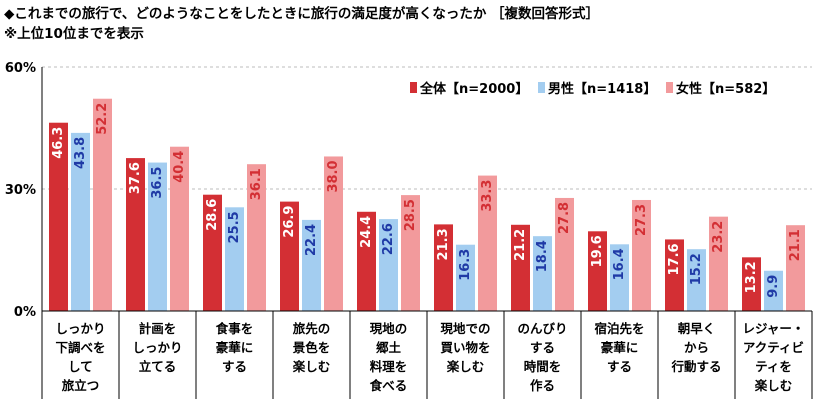 The width and height of the screenshot is (820, 405). What do you see at coordinates (465, 265) in the screenshot?
I see `data-label: 16.3` at bounding box center [465, 265].